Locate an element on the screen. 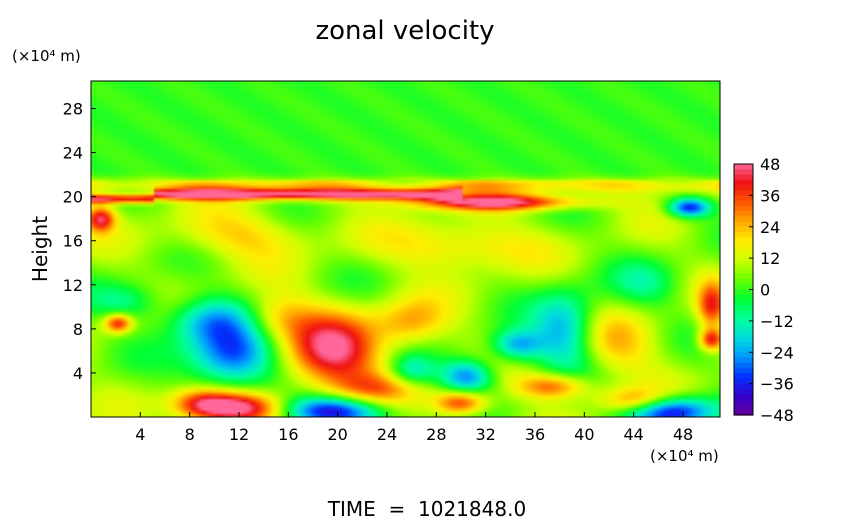  x-tick-label: 12 is located at coordinates (239, 434).